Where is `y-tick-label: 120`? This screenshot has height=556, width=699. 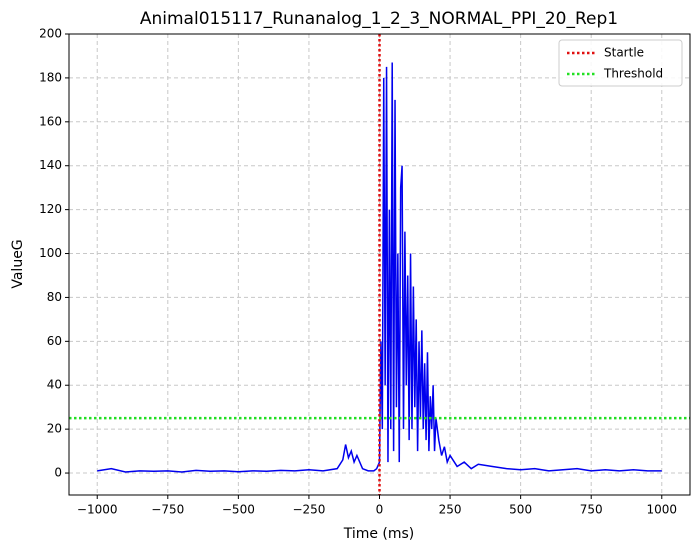
y-tick-label: 120 is located at coordinates (50, 209).